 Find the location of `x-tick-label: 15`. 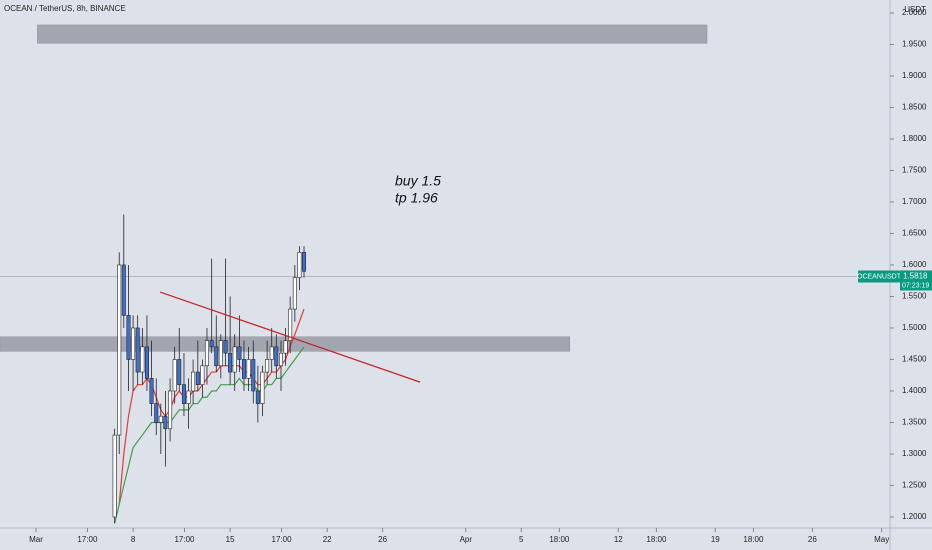

x-tick-label: 15 is located at coordinates (230, 539).